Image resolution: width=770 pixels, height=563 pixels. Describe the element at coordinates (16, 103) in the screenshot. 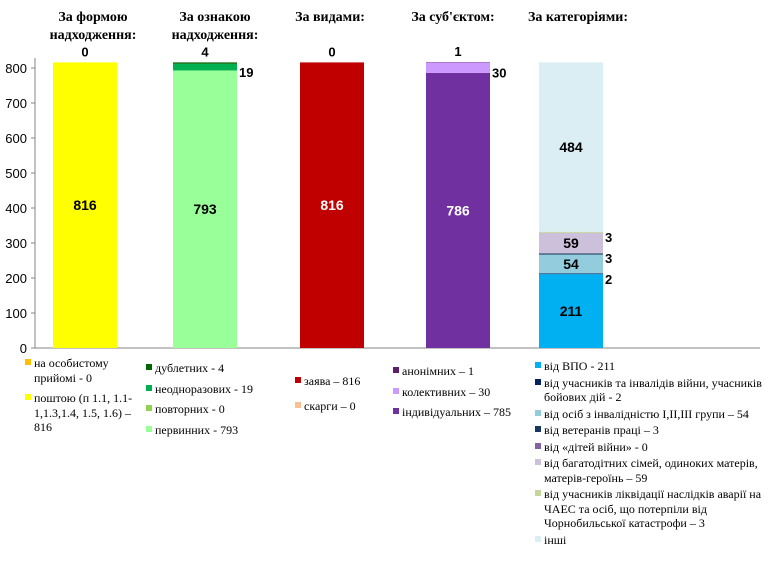

I see `y-tick-label: 700` at that location.